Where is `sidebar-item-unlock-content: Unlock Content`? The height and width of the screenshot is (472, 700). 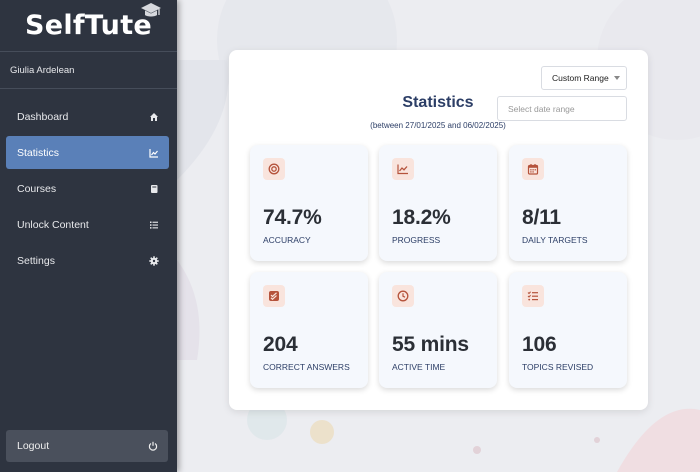 sidebar-item-unlock-content: Unlock Content is located at coordinates (87, 224).